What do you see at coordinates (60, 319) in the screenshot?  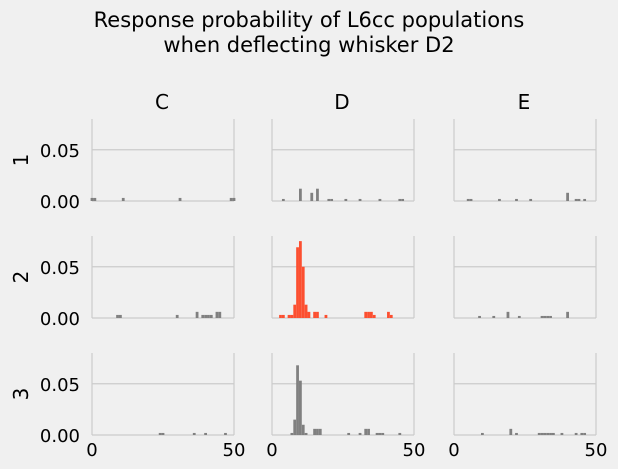 I see `panel-2-C-ytick-label: 0.00` at bounding box center [60, 319].